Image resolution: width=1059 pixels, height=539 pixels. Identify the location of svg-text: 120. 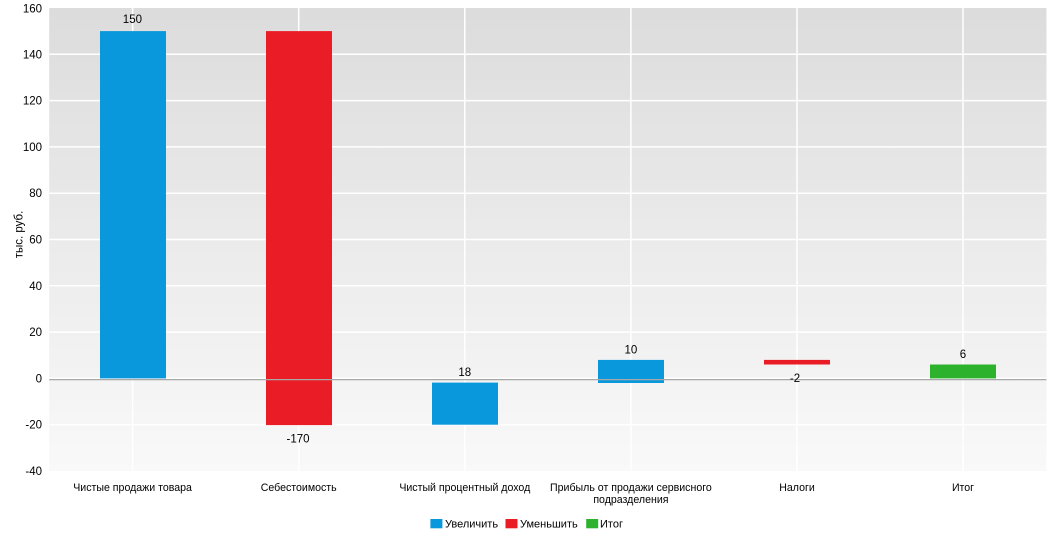
(32, 102).